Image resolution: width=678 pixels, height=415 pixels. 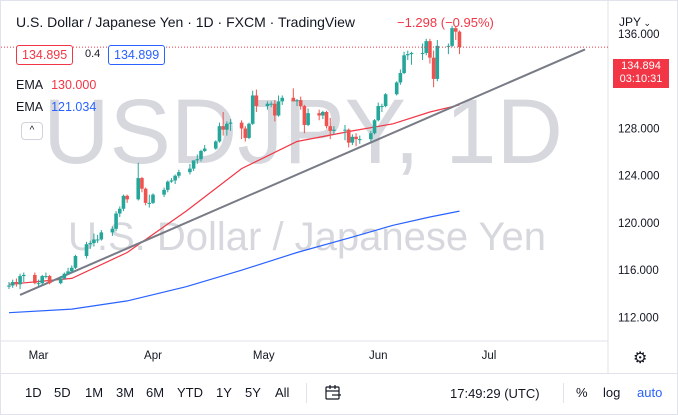 What do you see at coordinates (263, 356) in the screenshot?
I see `time-axis: Mar Apr May Jun Jul` at bounding box center [263, 356].